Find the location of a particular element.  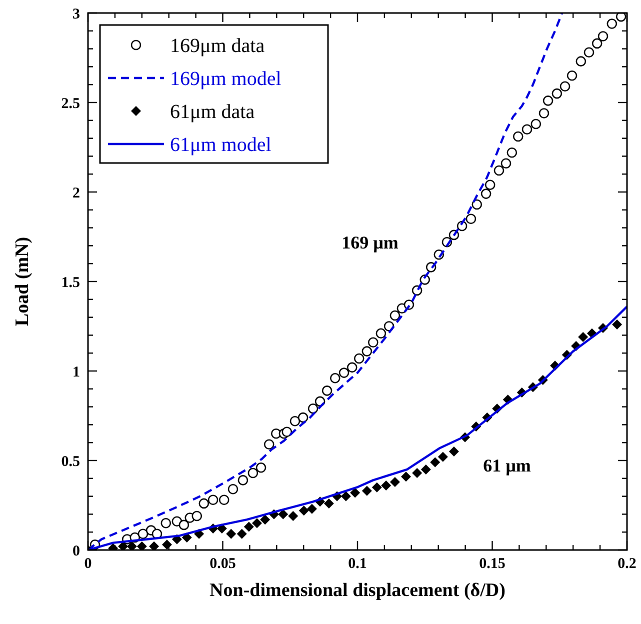

annotation: 61 µm is located at coordinates (507, 465).